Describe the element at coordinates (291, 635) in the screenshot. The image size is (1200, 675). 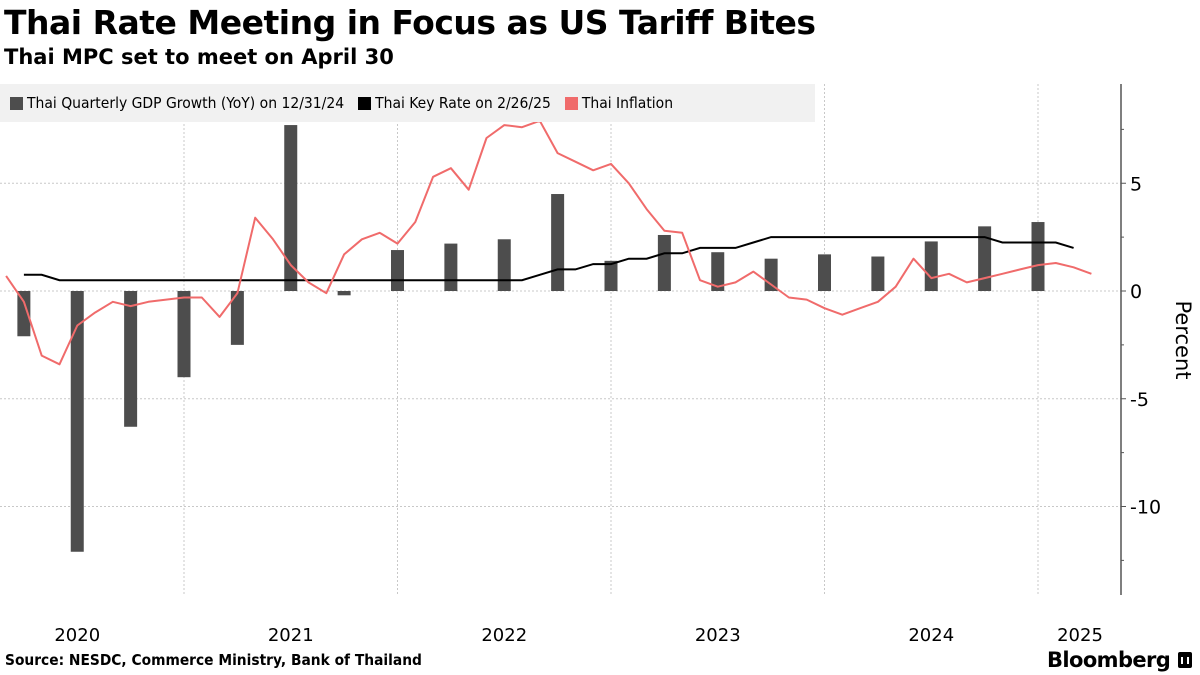
I see `x-tick-label: 2021` at that location.